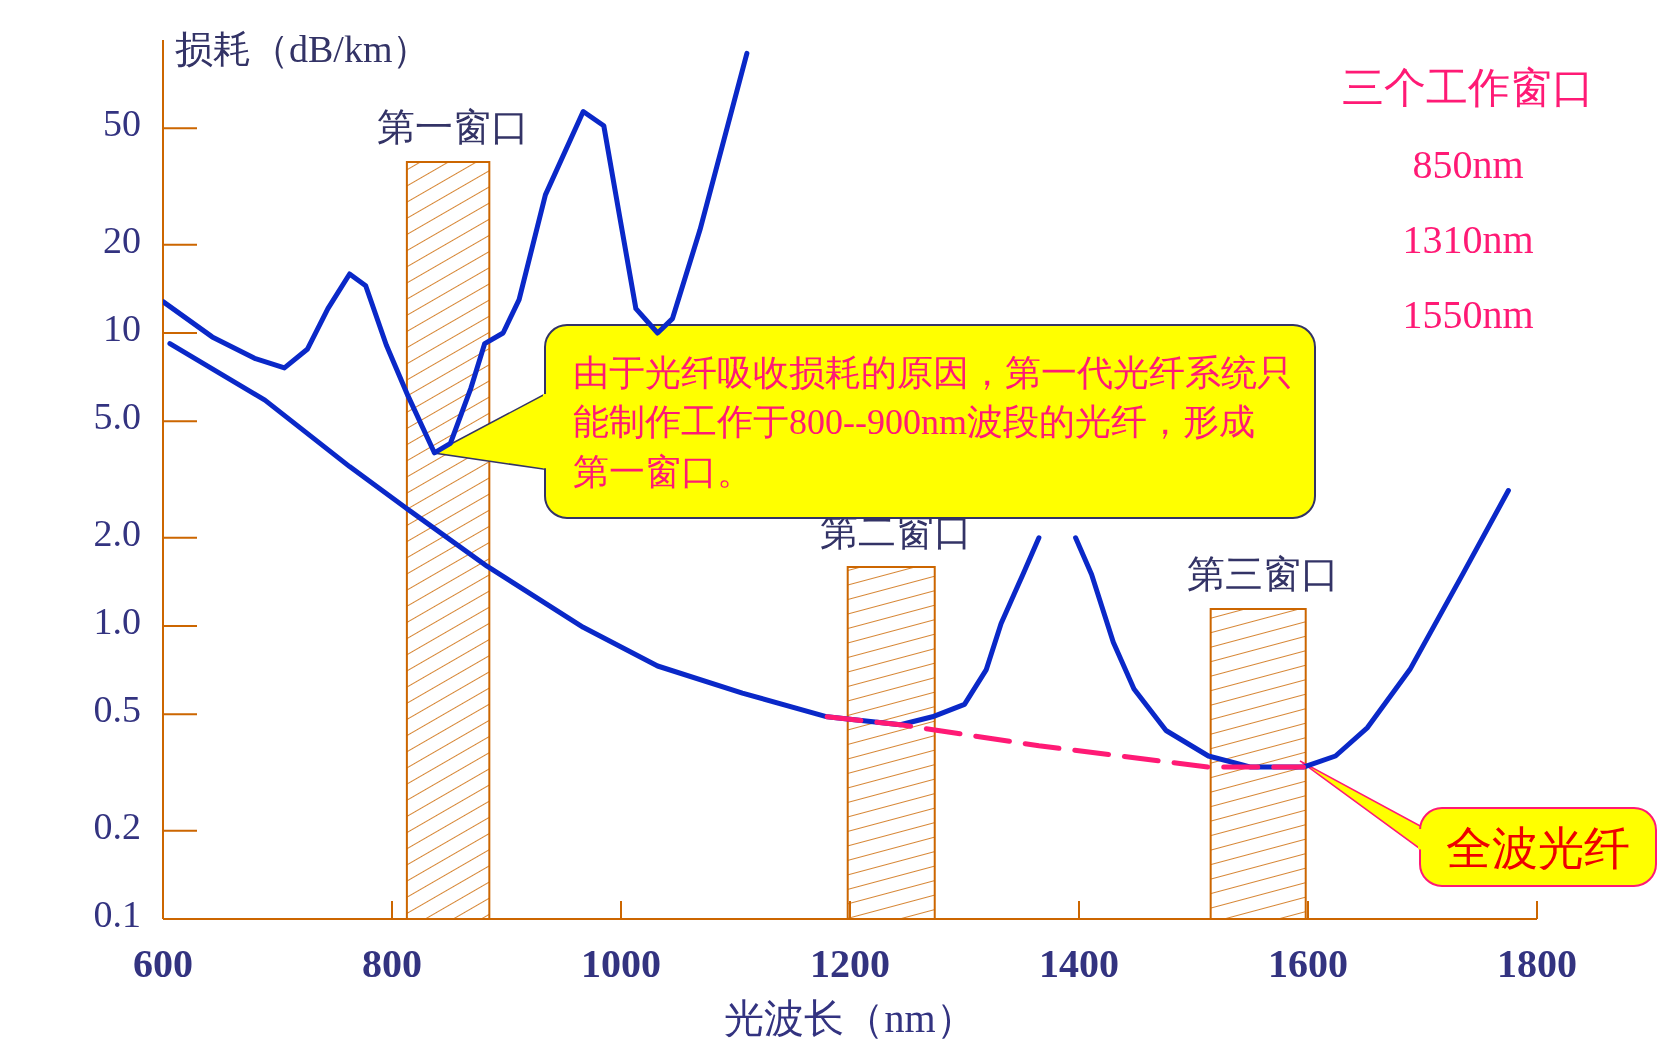  I want to click on annotation: 三个工作窗口, so click(1468, 88).